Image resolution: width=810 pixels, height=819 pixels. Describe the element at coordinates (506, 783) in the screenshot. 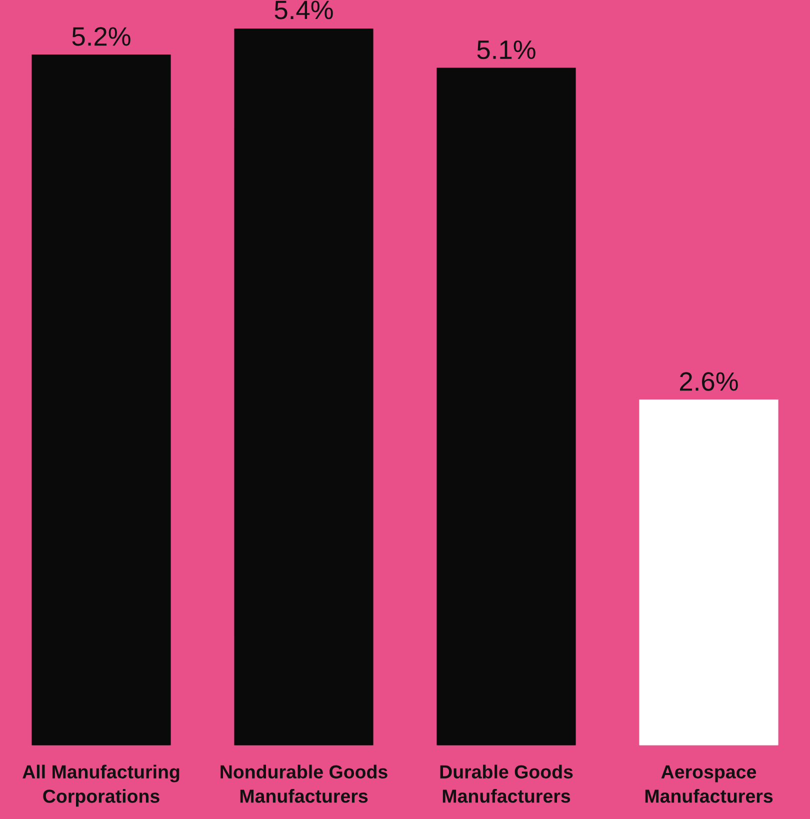

I see `x-tick-label: Durable Goods Manufacturers` at that location.